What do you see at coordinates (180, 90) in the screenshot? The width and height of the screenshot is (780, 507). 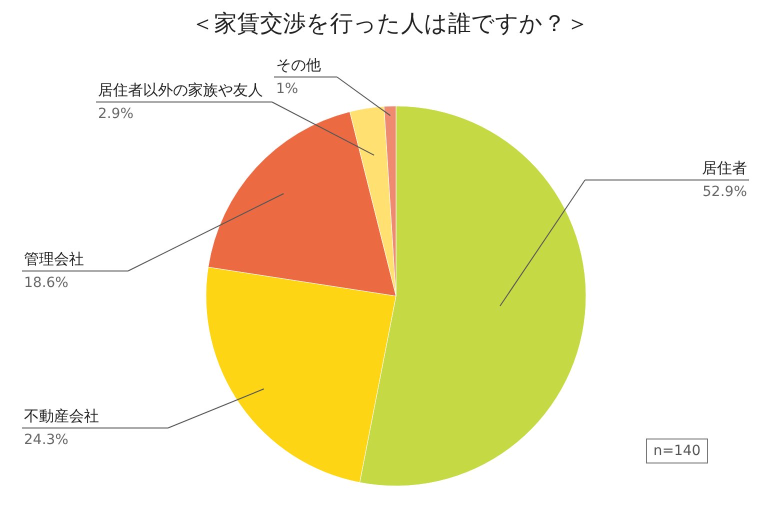 I see `slice-label: 居住者以外の家族や友人` at bounding box center [180, 90].